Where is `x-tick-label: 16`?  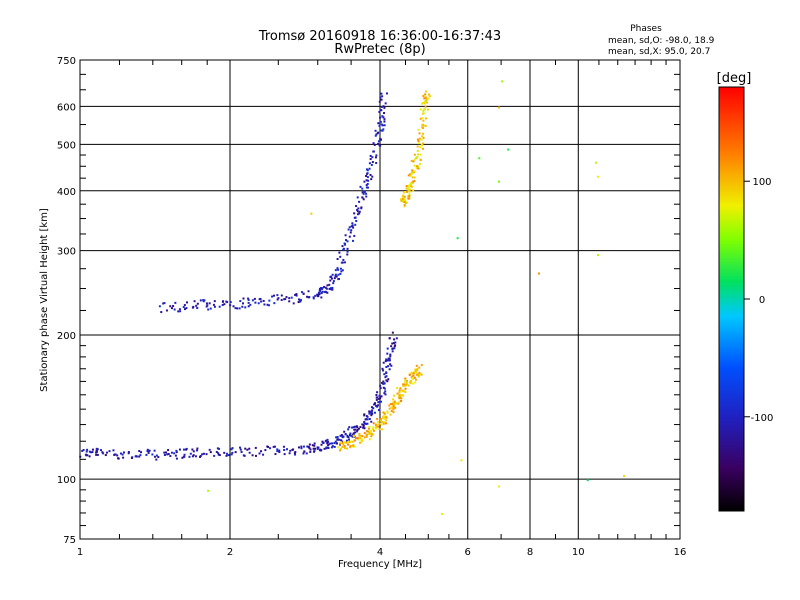 x-tick-label: 16 is located at coordinates (680, 552).